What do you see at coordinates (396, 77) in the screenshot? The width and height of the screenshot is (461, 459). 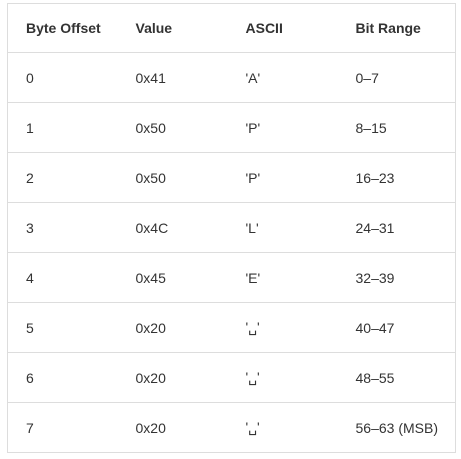 I see `cell-bit-range: 0–7` at bounding box center [396, 77].